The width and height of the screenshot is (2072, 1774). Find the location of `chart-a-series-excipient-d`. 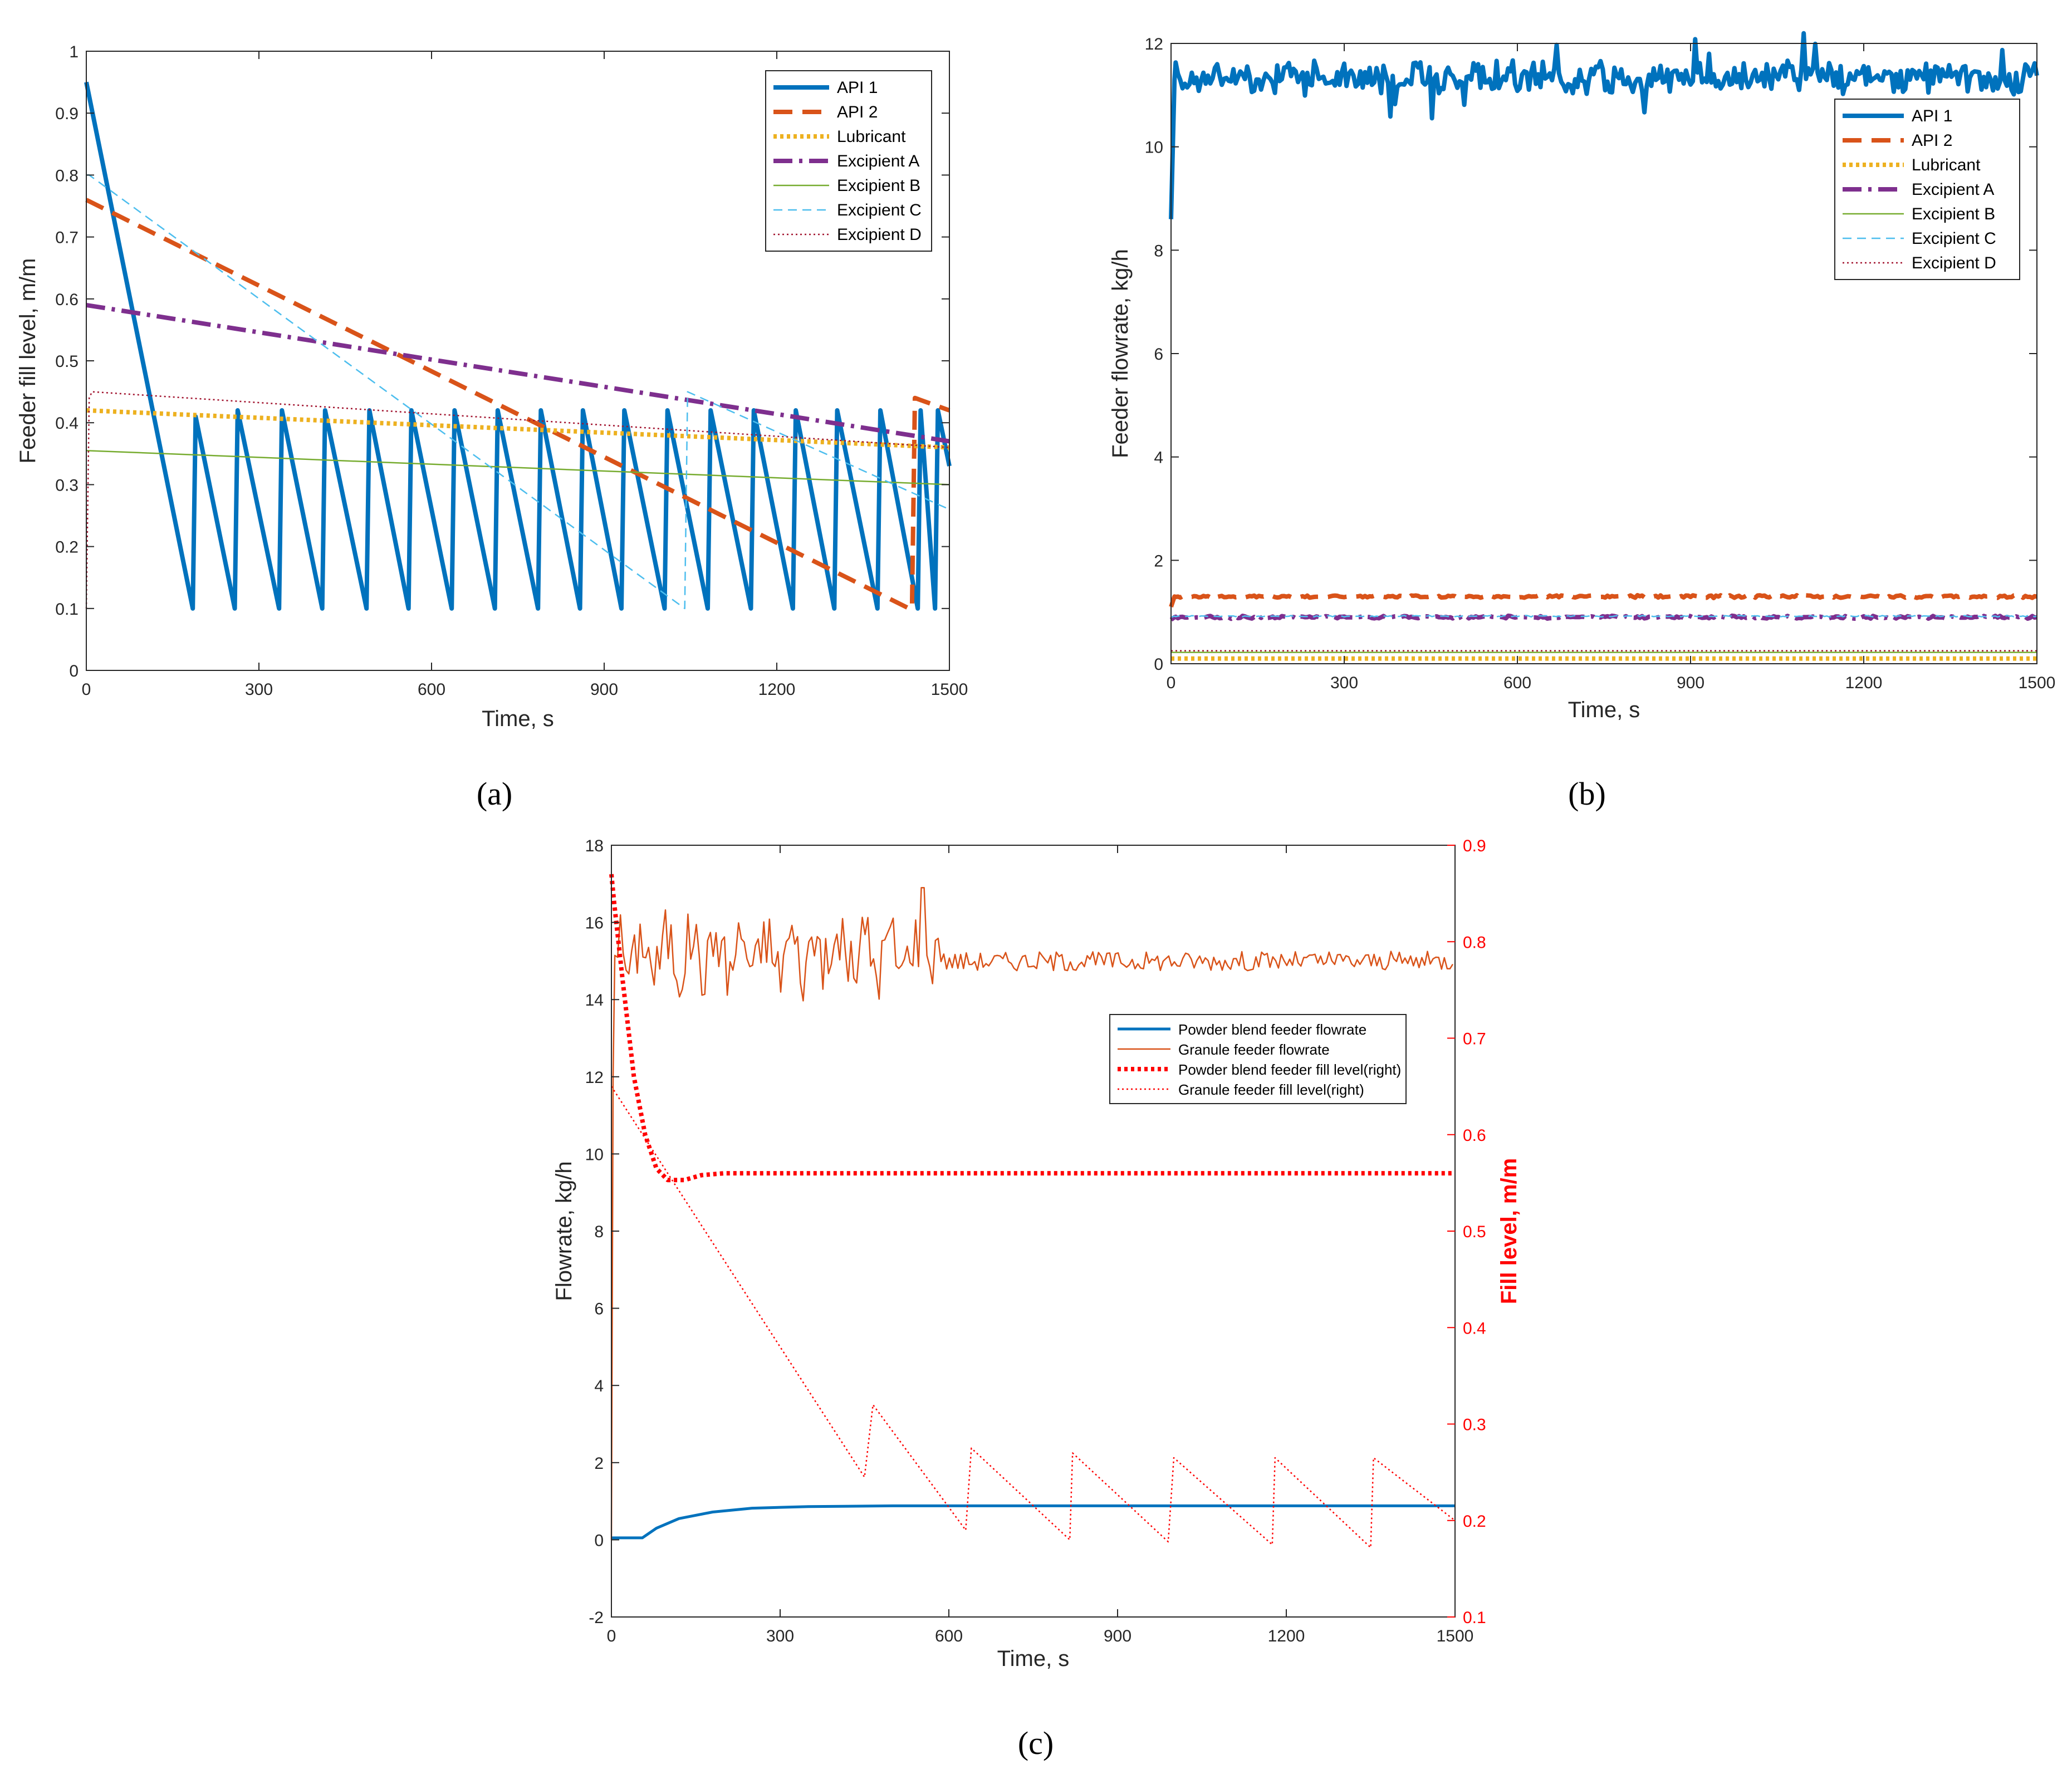

chart-a-series-excipient-d is located at coordinates (517, 500).